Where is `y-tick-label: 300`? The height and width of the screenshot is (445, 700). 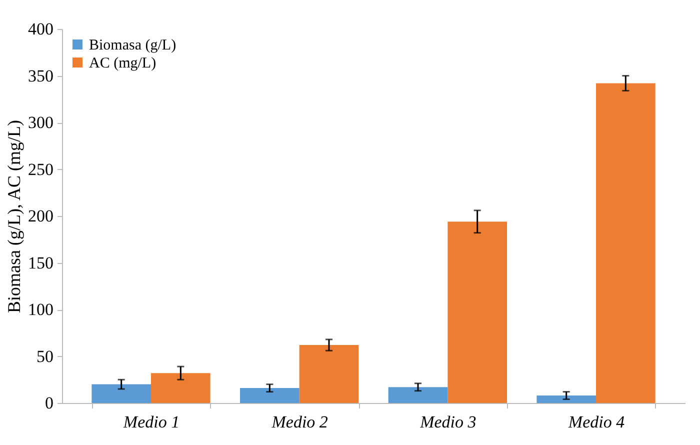 y-tick-label: 300 is located at coordinates (41, 122).